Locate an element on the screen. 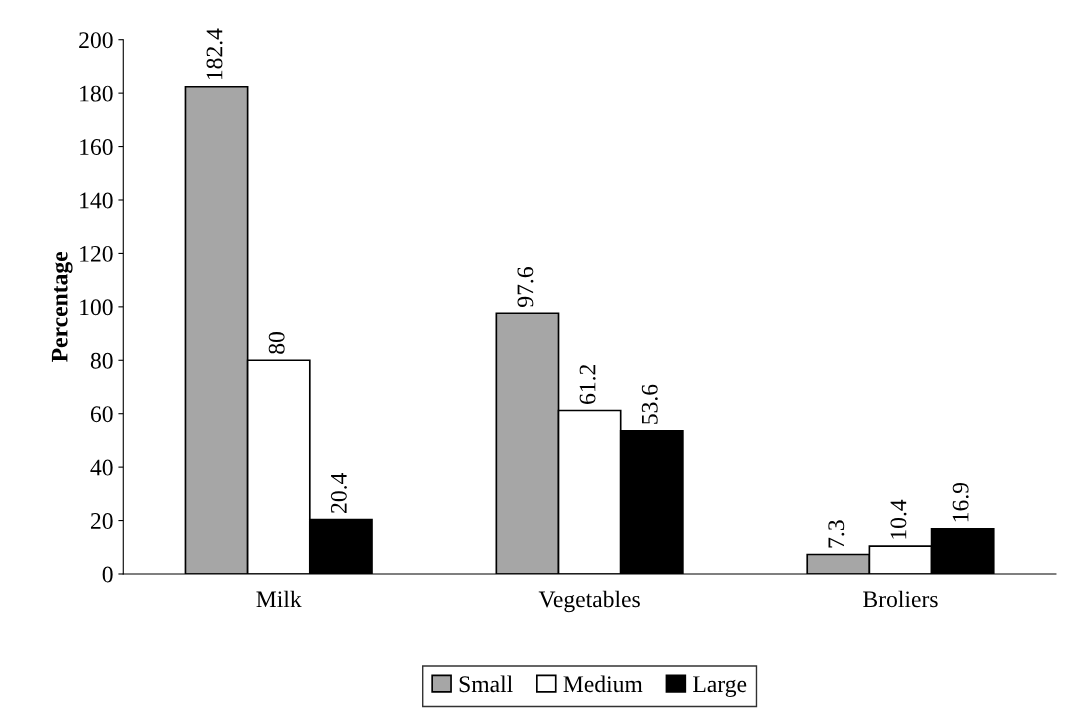  y-tick-label: 40 is located at coordinates (101, 467).